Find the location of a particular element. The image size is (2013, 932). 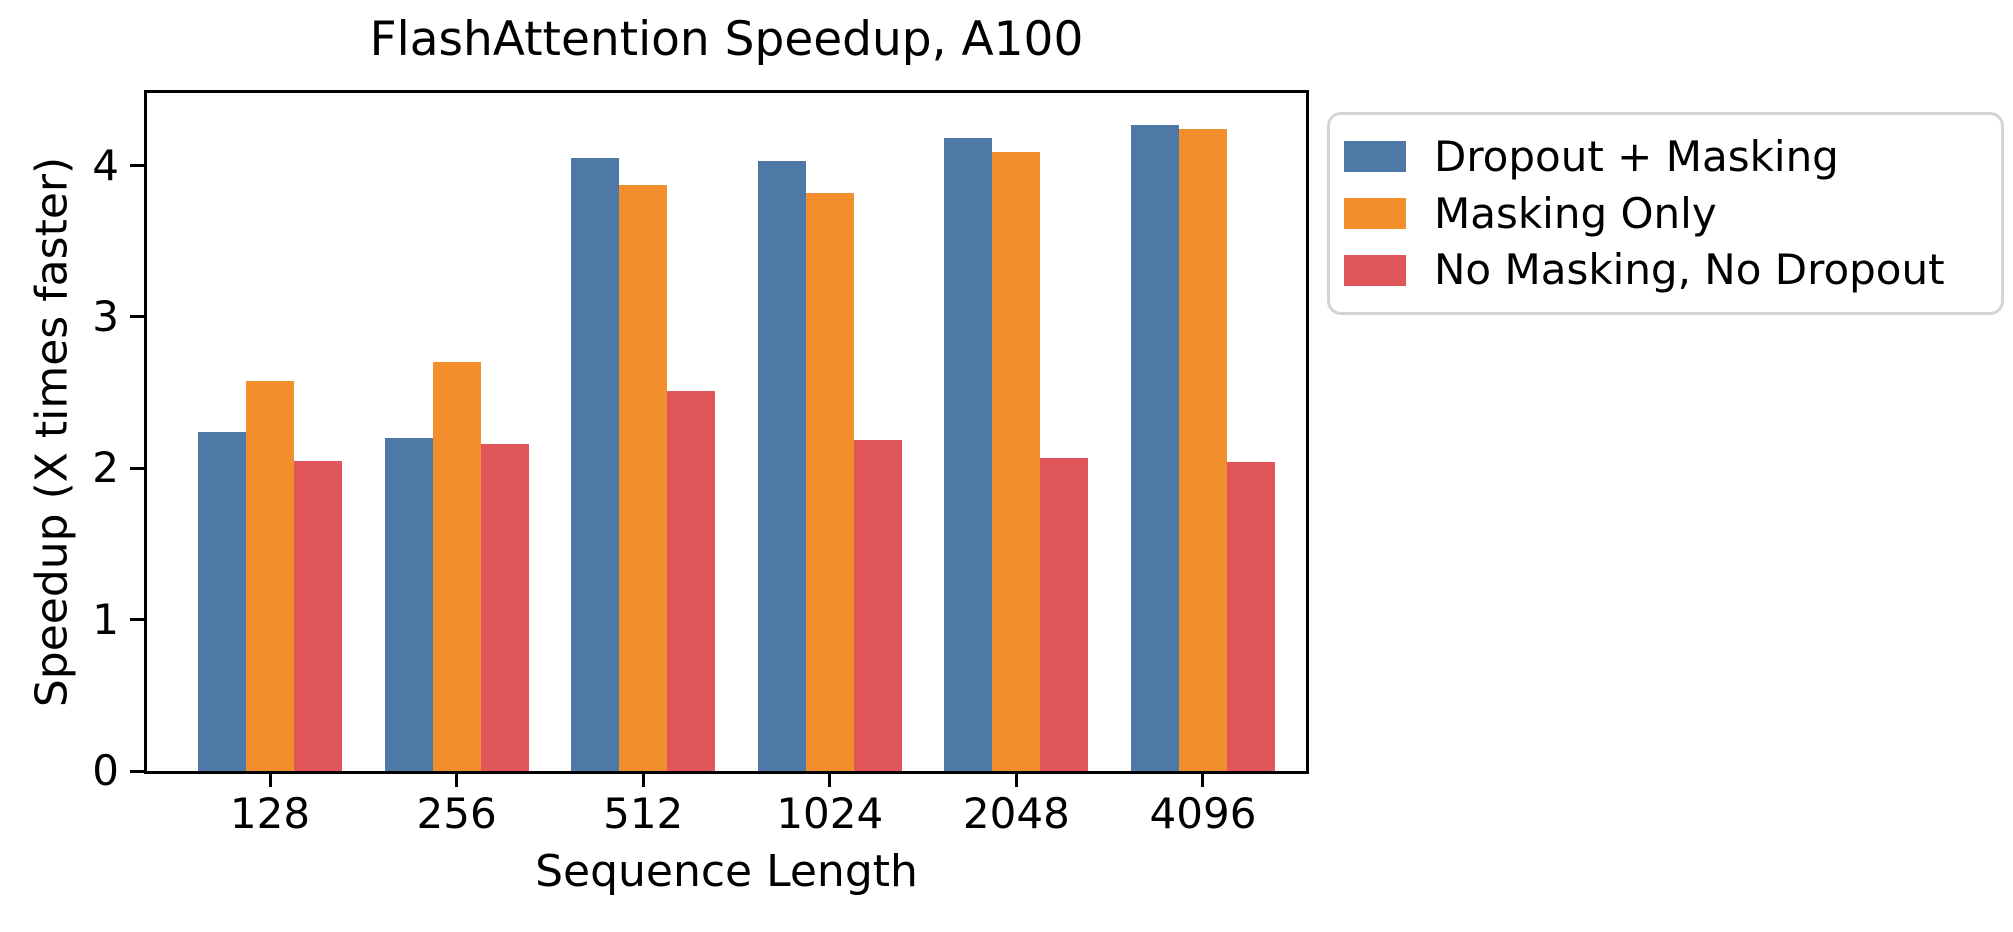

y-tick-label: 1 is located at coordinates (105, 619).